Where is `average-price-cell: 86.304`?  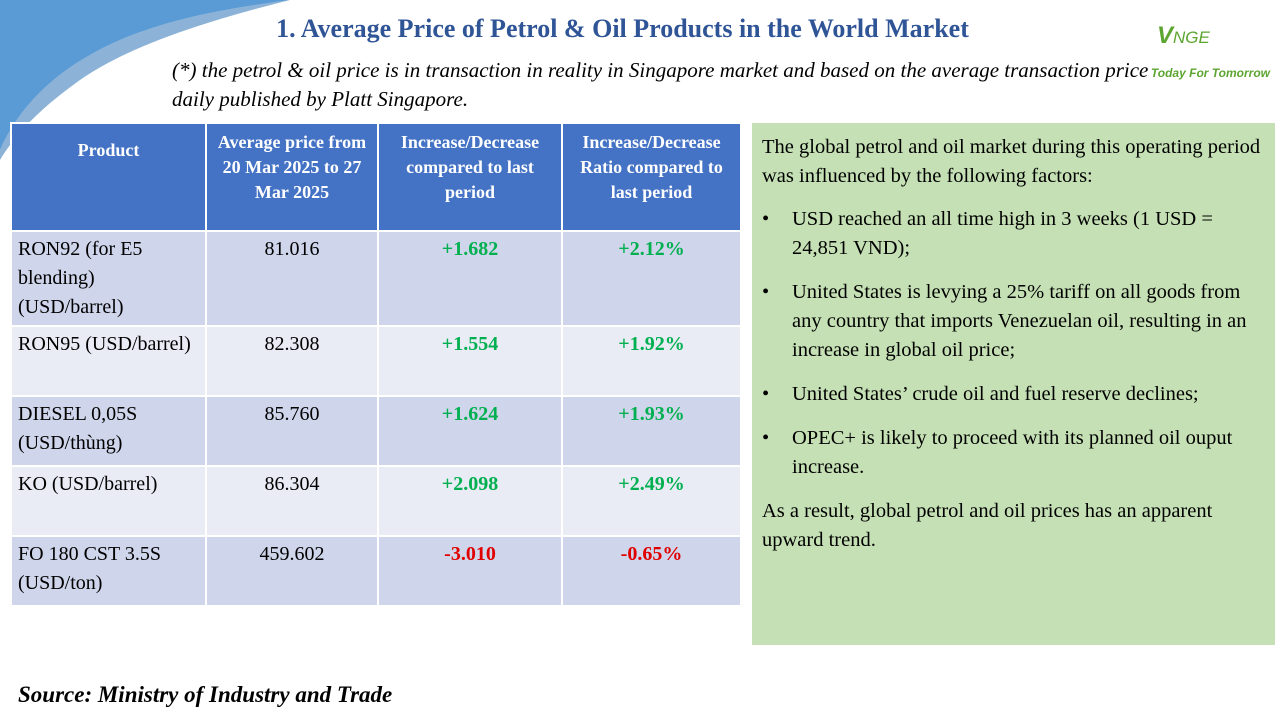 average-price-cell: 86.304 is located at coordinates (292, 501).